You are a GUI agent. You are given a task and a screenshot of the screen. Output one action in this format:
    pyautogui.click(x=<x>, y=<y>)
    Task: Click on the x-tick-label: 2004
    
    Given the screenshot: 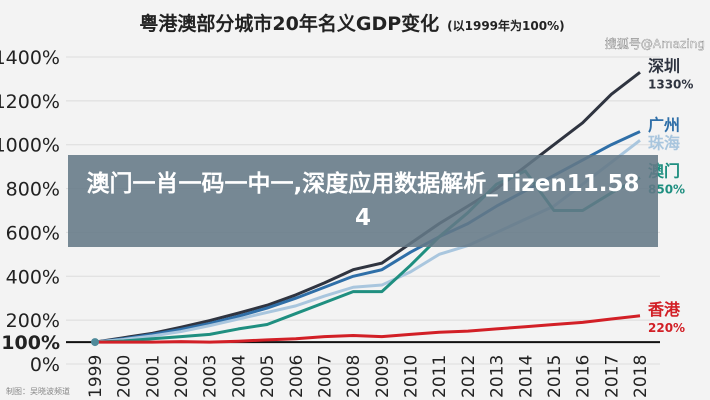 What is the action you would take?
    pyautogui.click(x=239, y=376)
    